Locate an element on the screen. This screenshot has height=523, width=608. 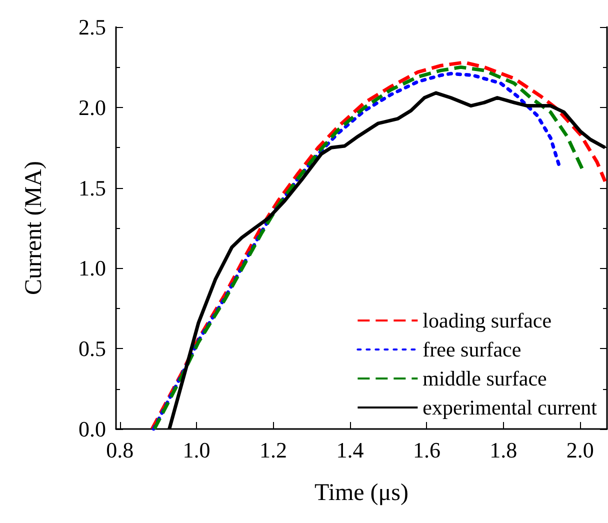
x-tick-label: 1.2 is located at coordinates (274, 450).